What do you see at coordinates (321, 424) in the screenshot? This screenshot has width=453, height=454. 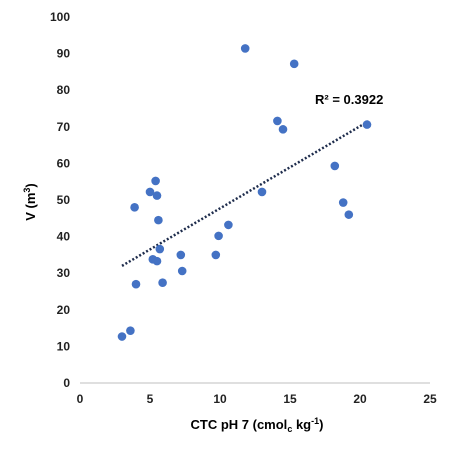 I see `x-axis-title-end: )` at bounding box center [321, 424].